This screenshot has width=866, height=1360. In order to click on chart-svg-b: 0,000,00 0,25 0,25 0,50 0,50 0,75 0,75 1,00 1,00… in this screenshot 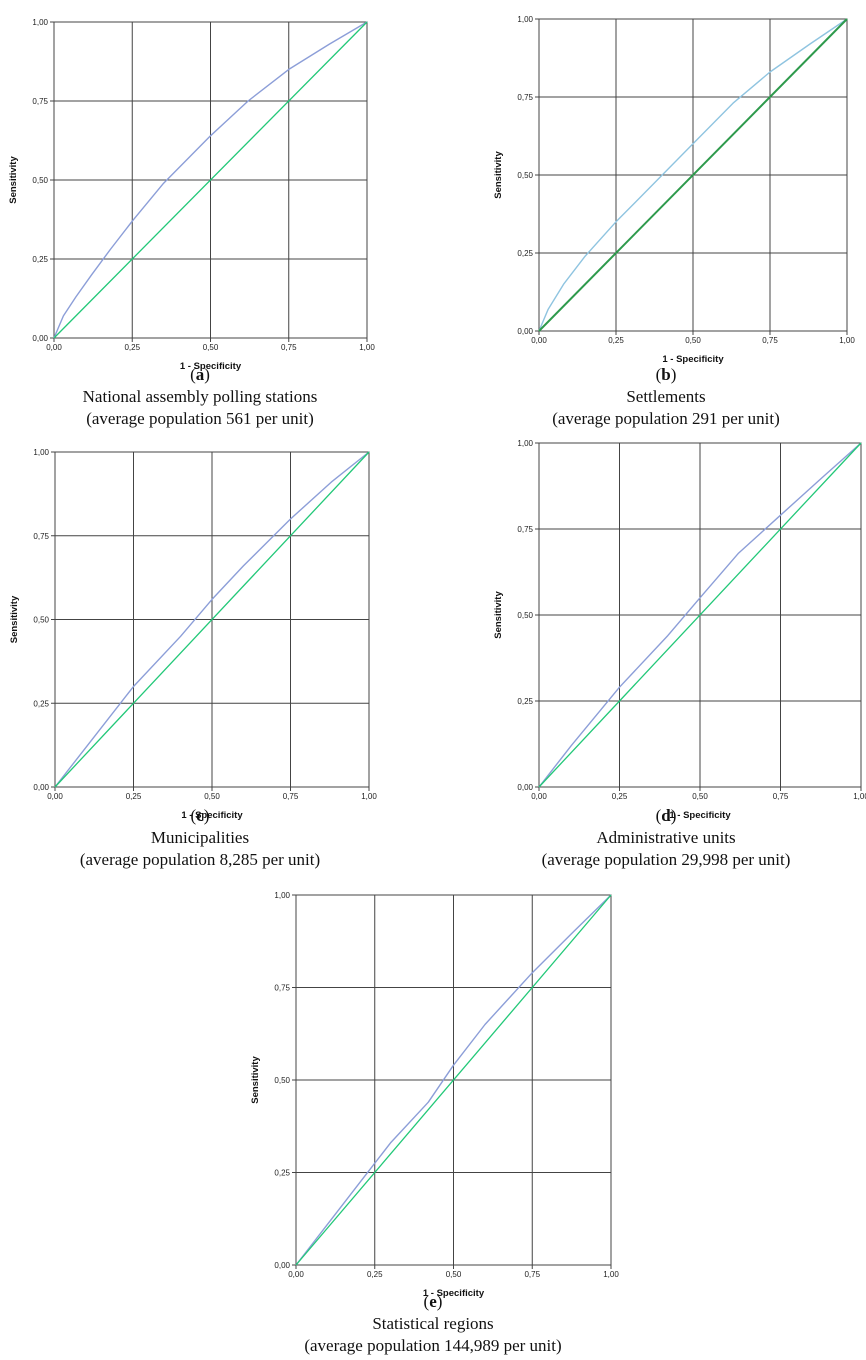, I will do `click(674, 190)`.